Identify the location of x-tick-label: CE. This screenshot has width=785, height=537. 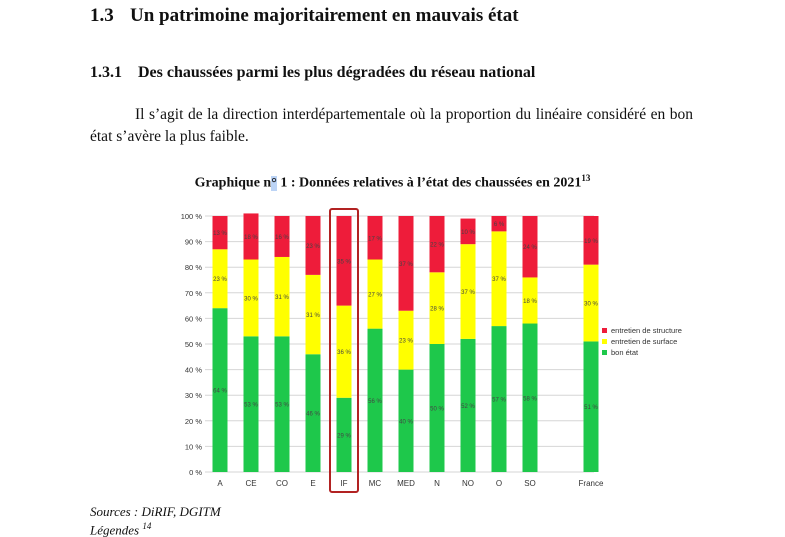
(250, 483).